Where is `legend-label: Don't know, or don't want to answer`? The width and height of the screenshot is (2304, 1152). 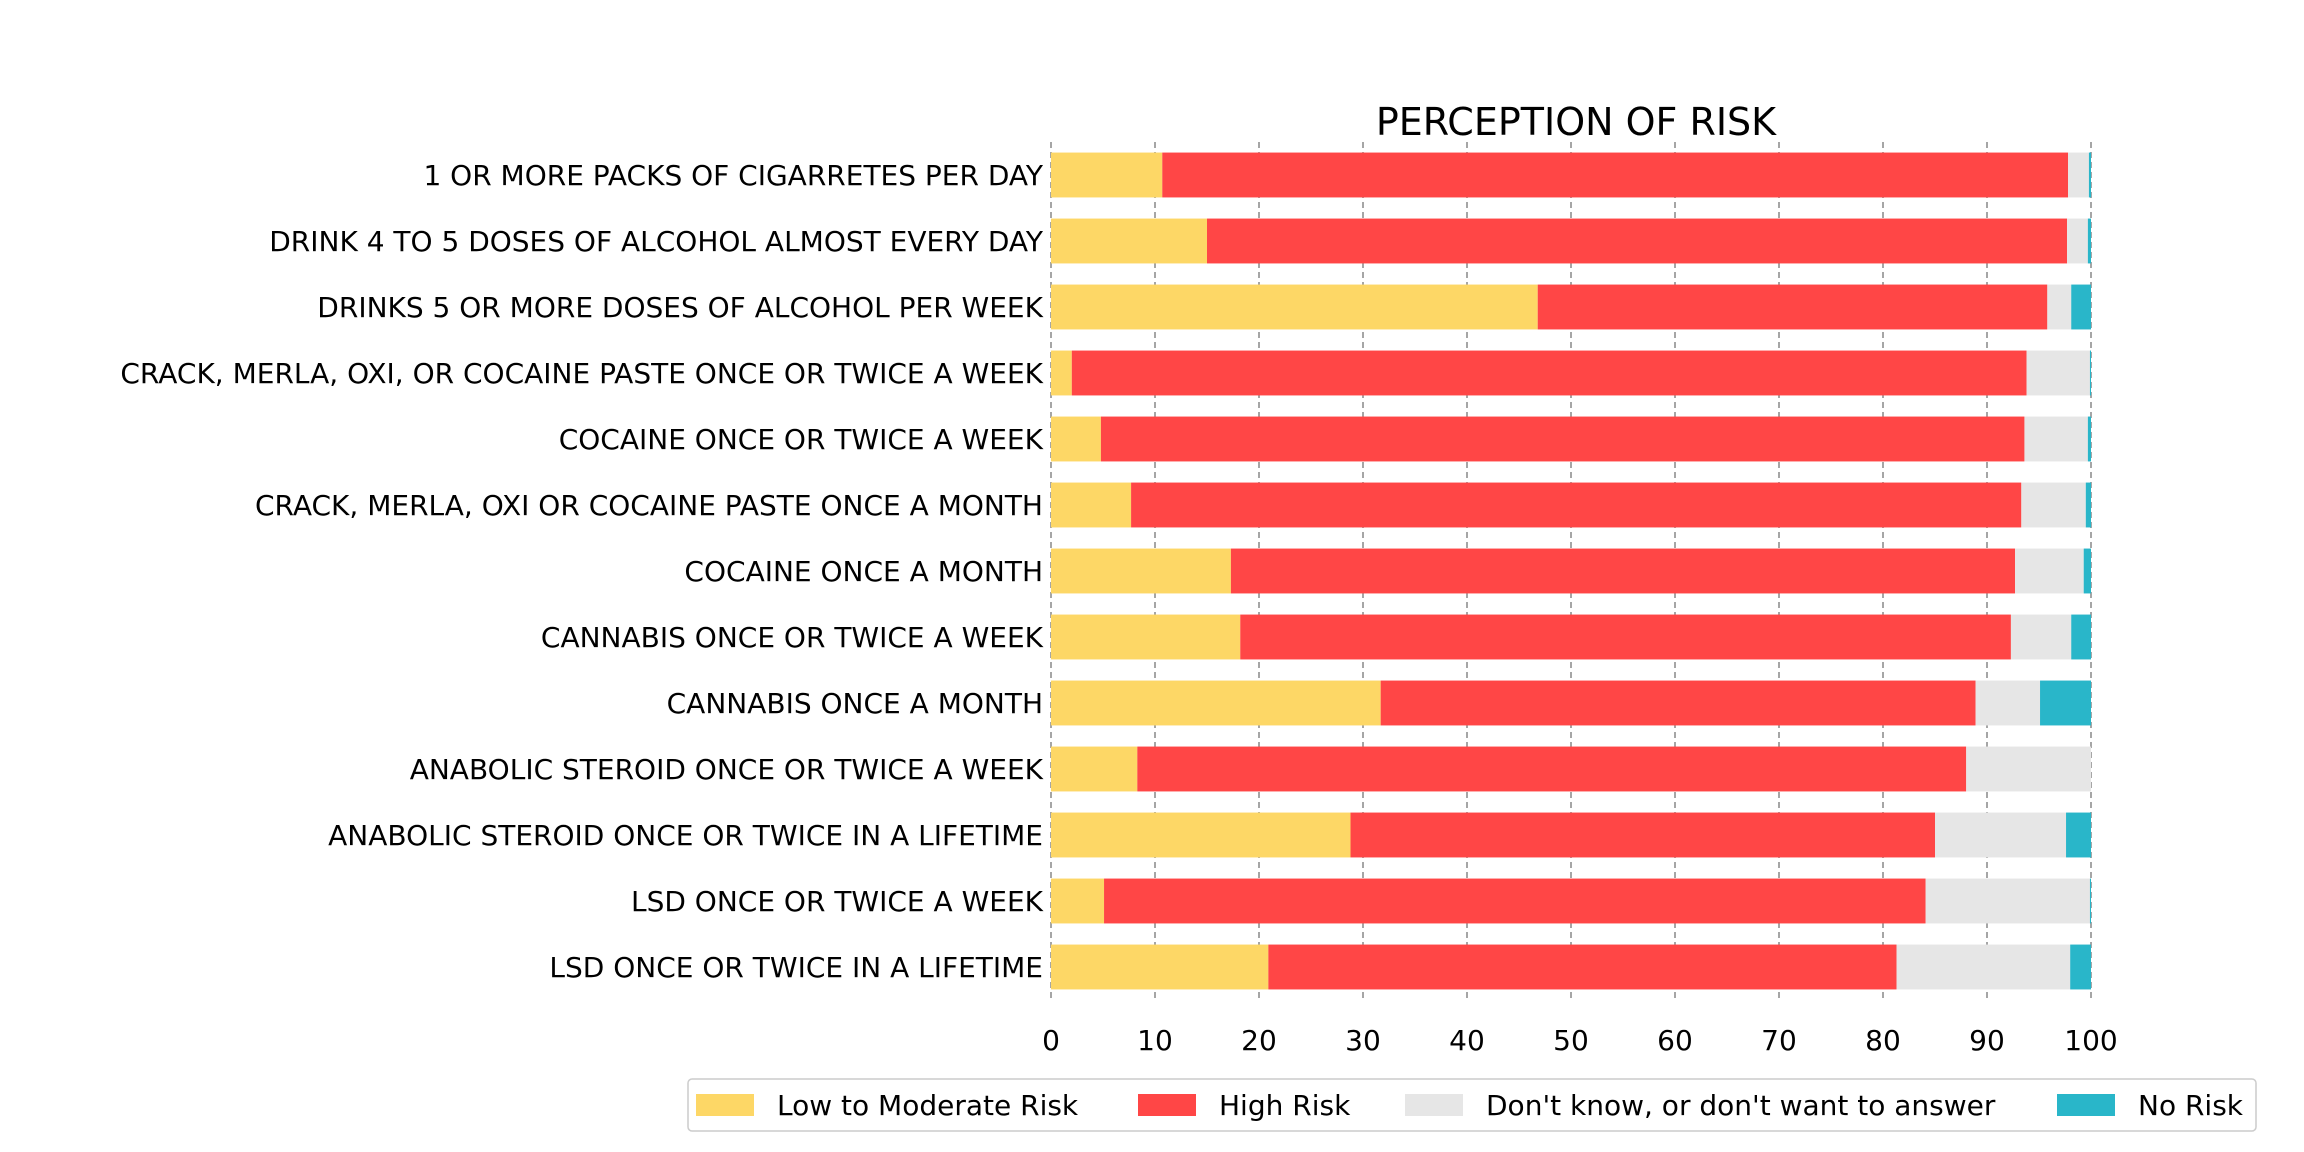 legend-label: Don't know, or don't want to answer is located at coordinates (1741, 1105).